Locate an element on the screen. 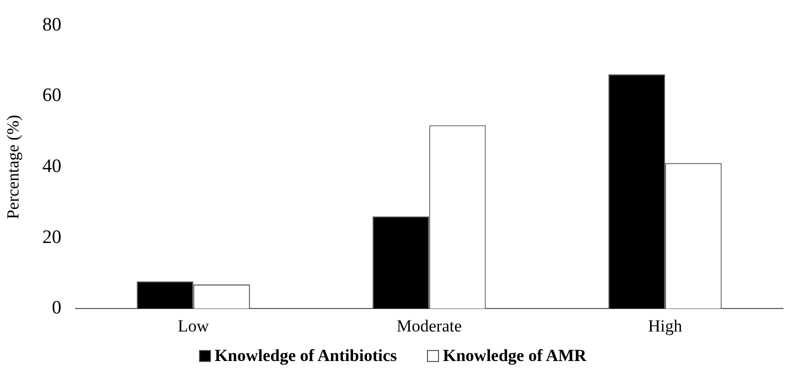 The height and width of the screenshot is (383, 785). y-tick-label: 80 is located at coordinates (52, 25).